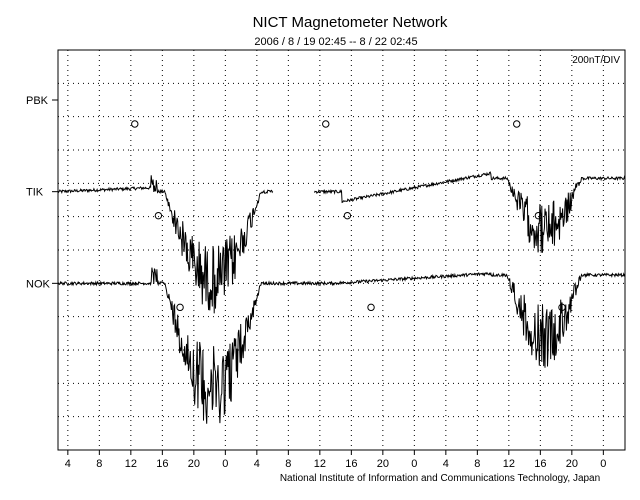 The height and width of the screenshot is (500, 640). Describe the element at coordinates (37, 101) in the screenshot. I see `station-label-pbk: PBK` at that location.